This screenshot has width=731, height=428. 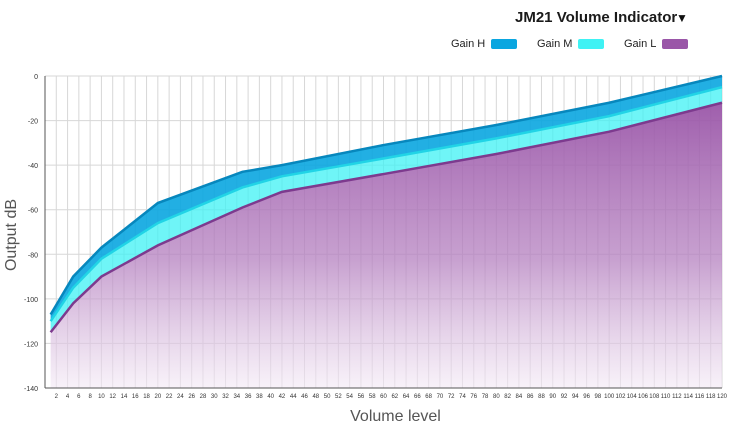 I want to click on x-tick-label: 38, so click(x=259, y=397).